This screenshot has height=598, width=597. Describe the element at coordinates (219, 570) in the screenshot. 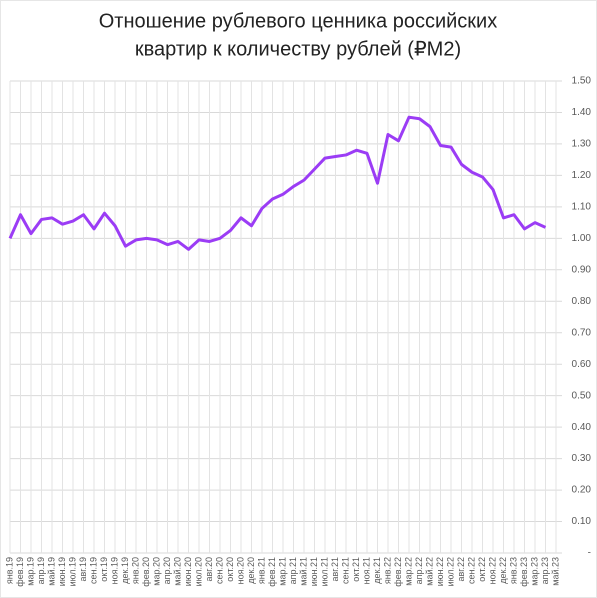

I see `x-tick-label: сен.20` at that location.